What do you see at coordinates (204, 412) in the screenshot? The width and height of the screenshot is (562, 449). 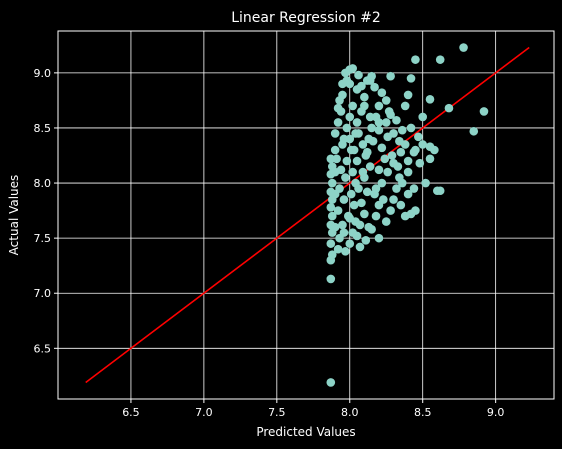 I see `x-tick-label: 7.0` at bounding box center [204, 412].